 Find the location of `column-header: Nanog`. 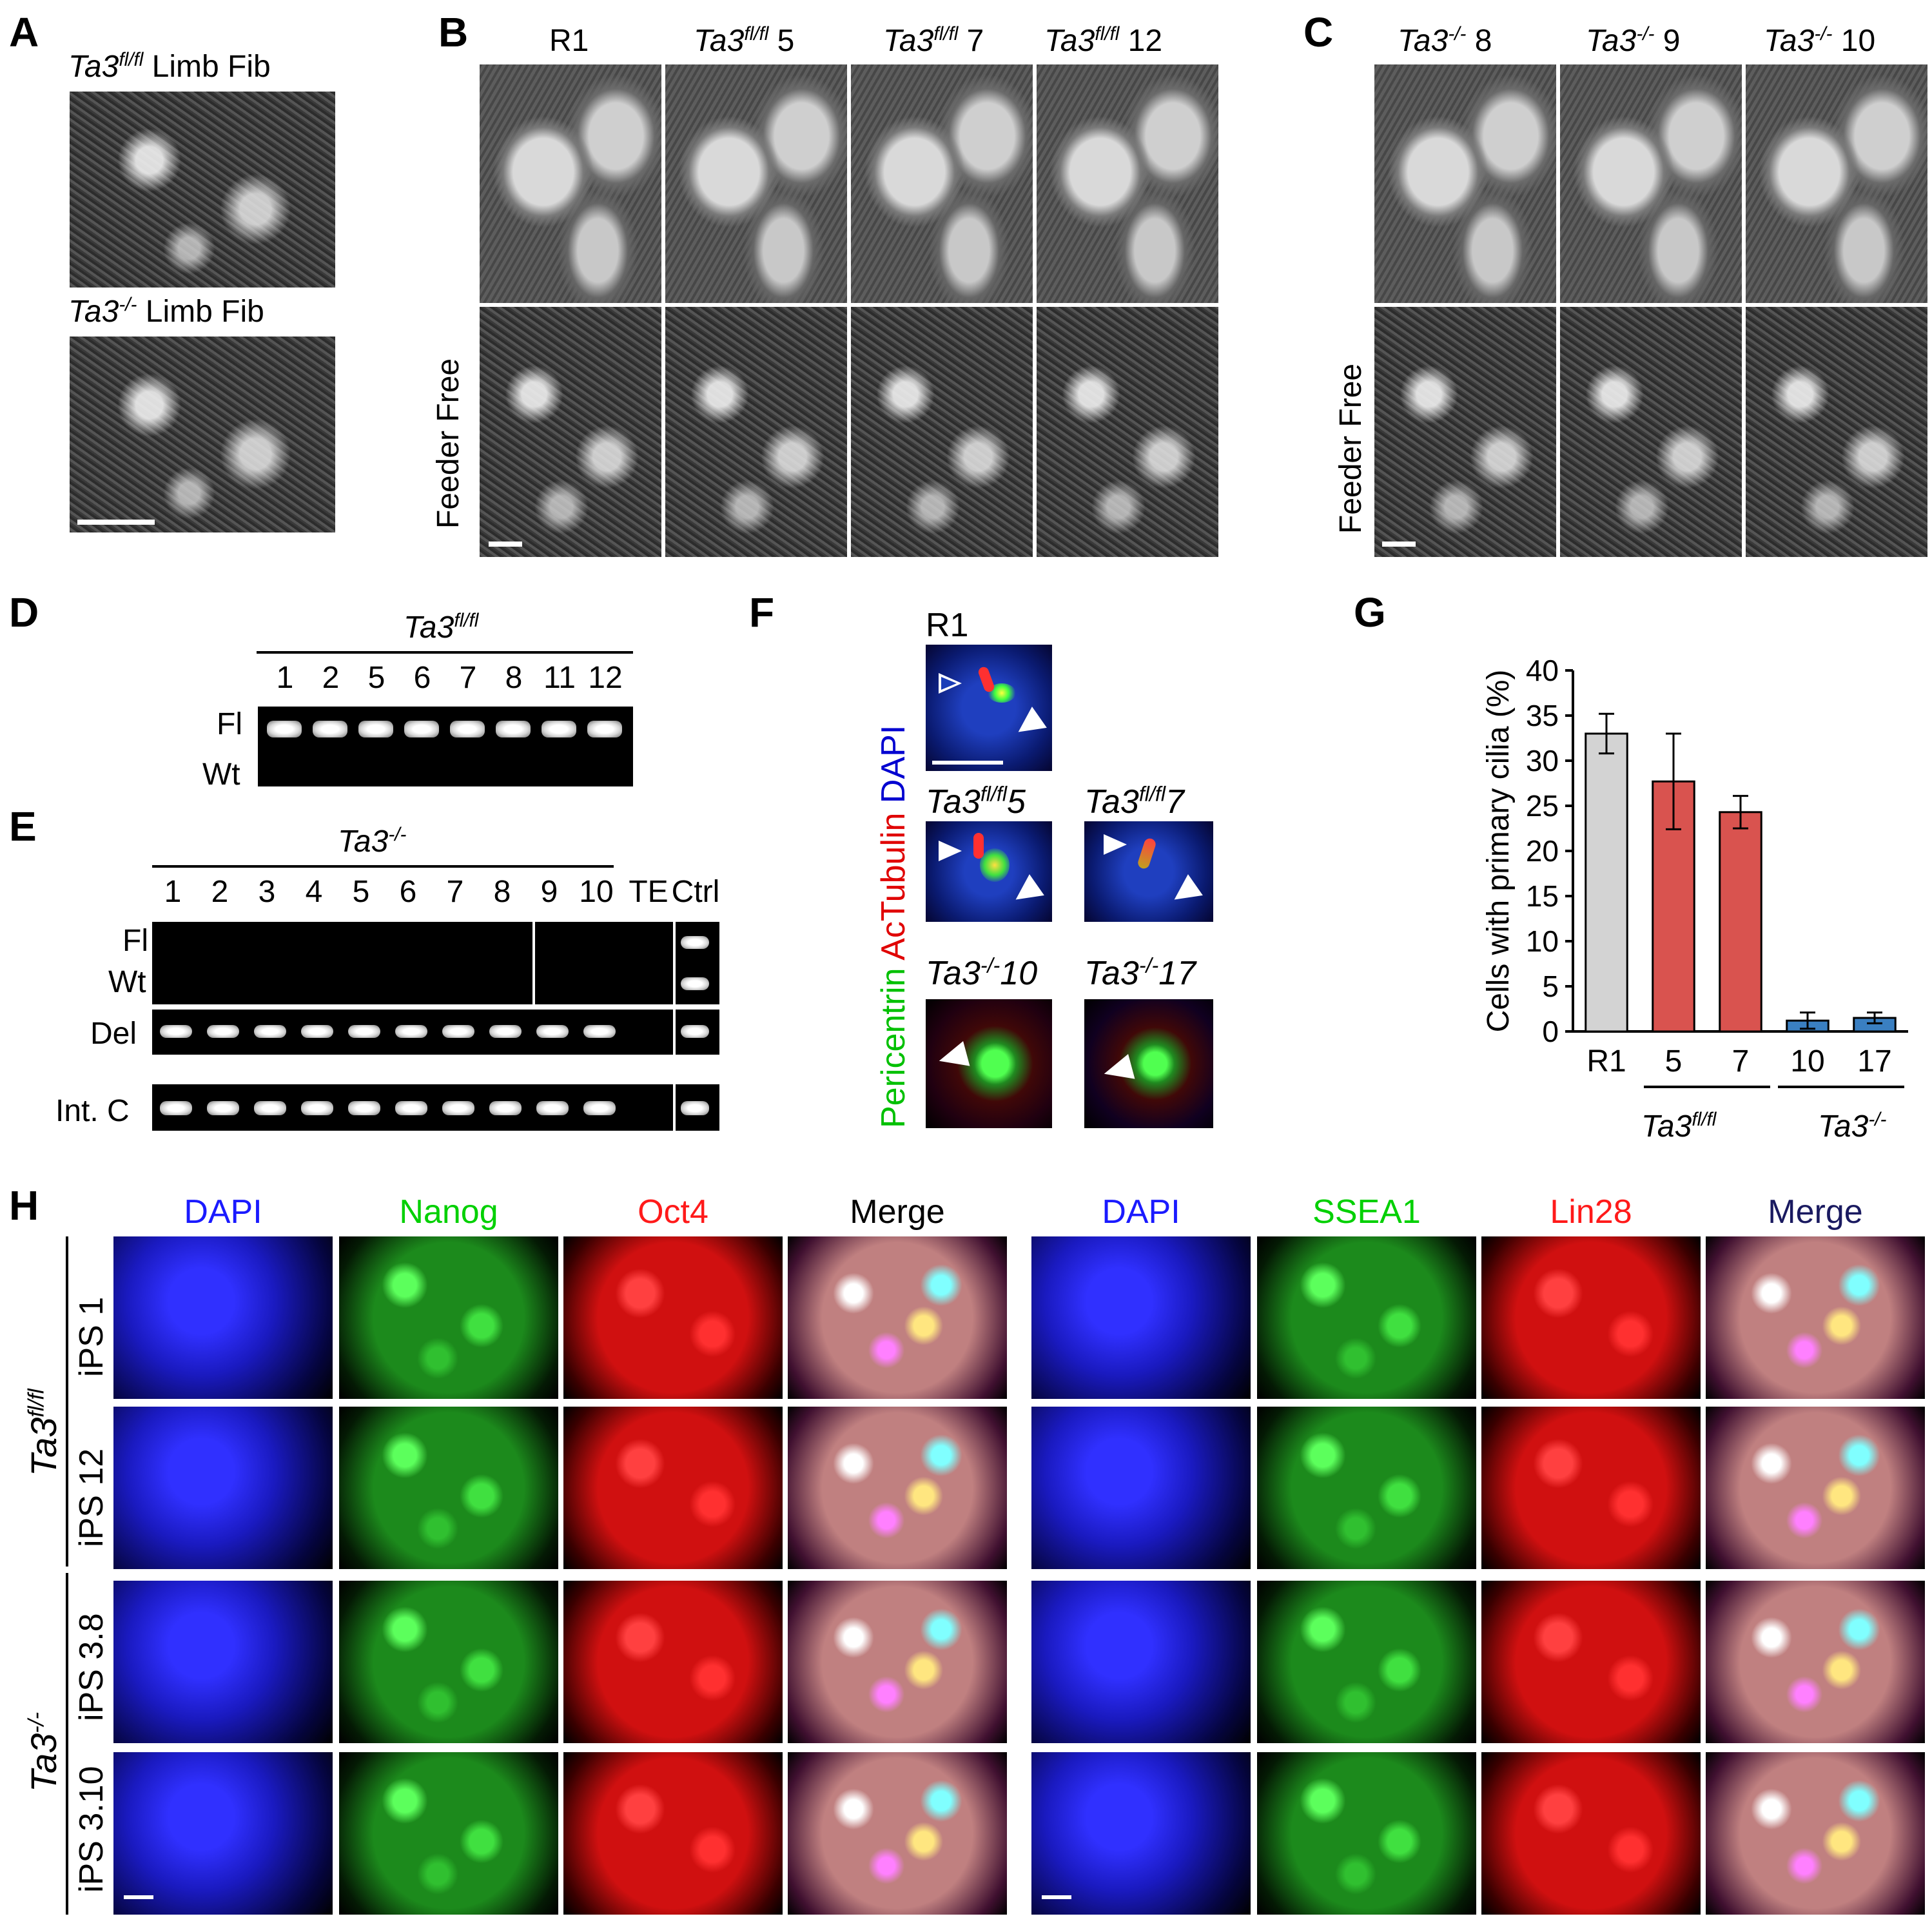

column-header: Nanog is located at coordinates (449, 1212).